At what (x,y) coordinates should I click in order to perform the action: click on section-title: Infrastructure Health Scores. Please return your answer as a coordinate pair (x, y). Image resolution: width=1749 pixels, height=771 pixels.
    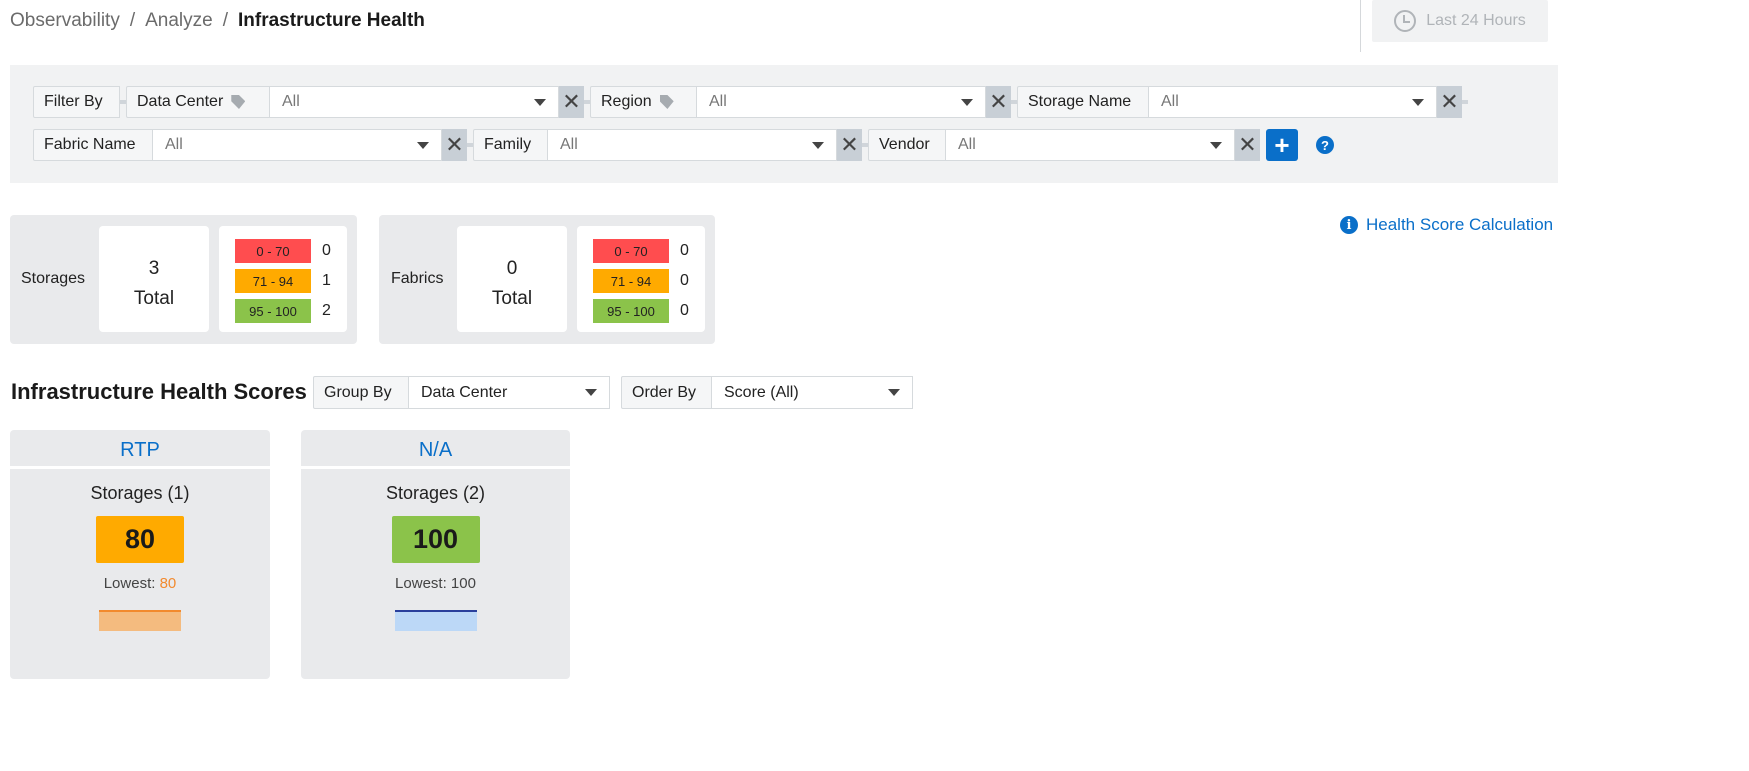
    Looking at the image, I should click on (159, 391).